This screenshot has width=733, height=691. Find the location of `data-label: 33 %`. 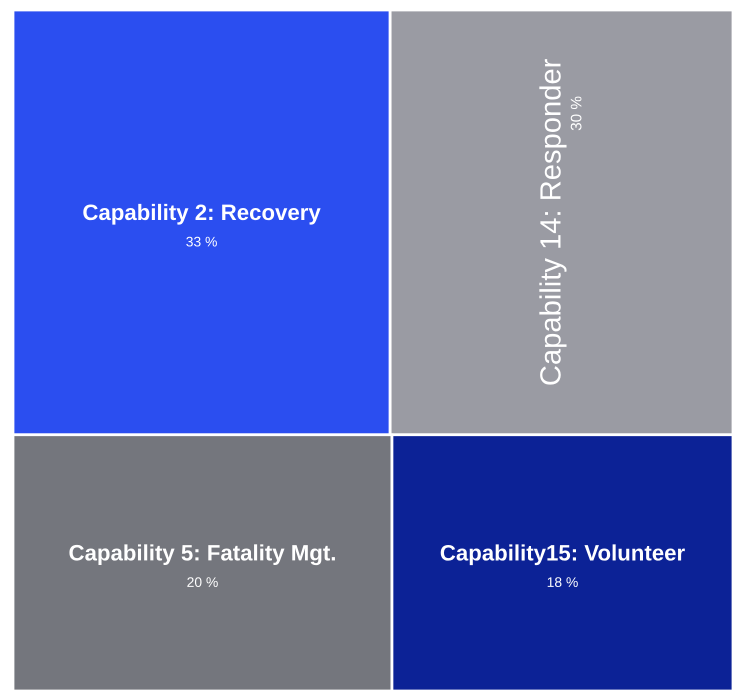

data-label: 33 % is located at coordinates (201, 241).